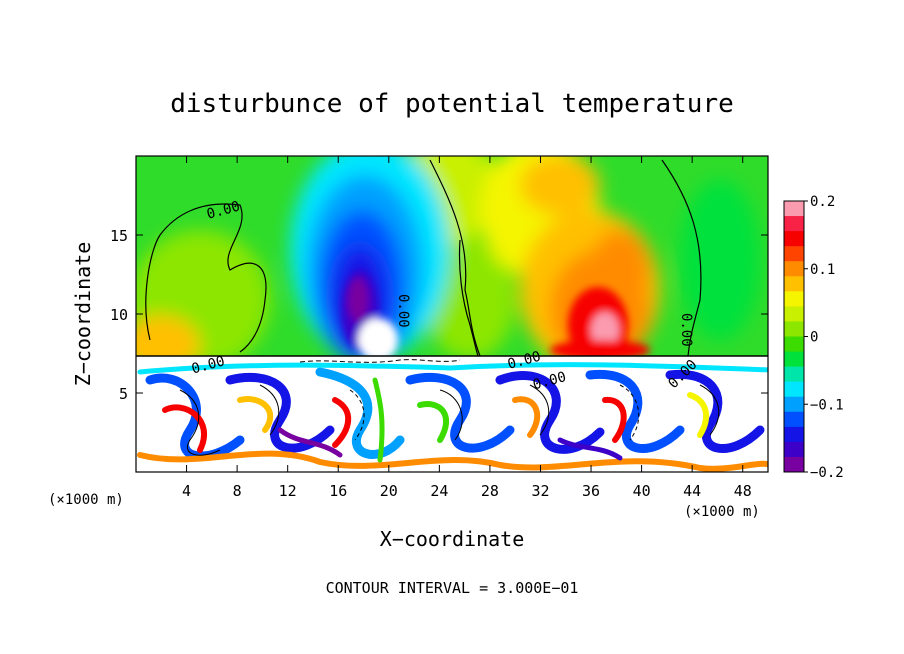  I want to click on colorbar-tick-label: −0.2, so click(827, 473).